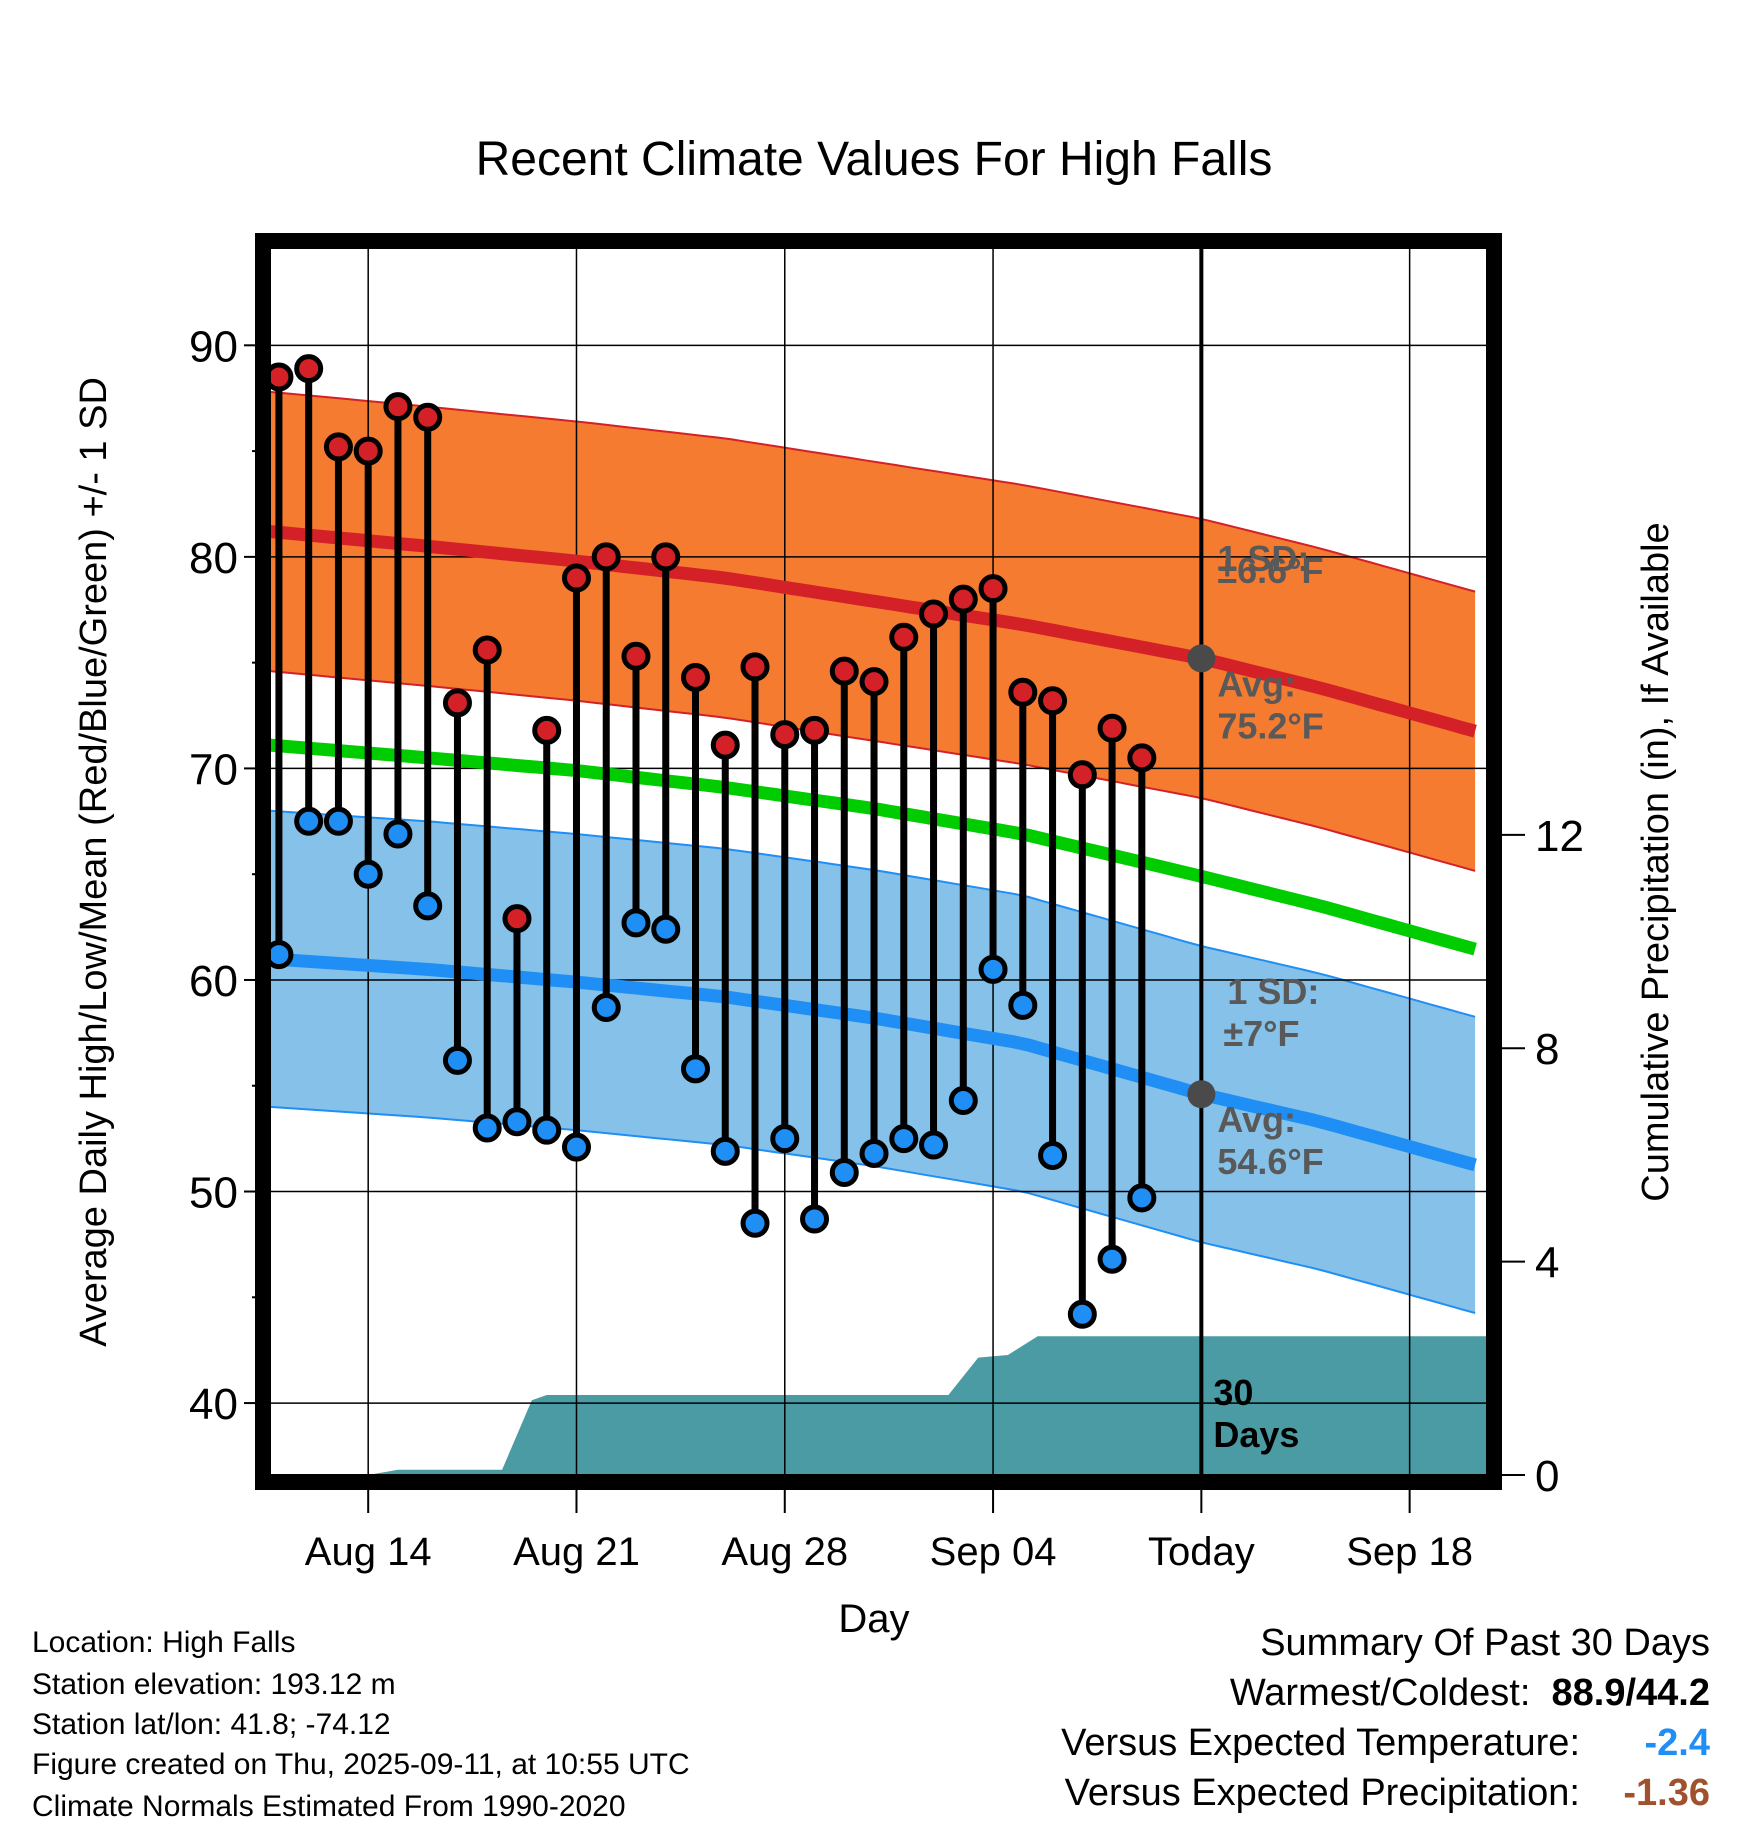 This screenshot has height=1828, width=1748. What do you see at coordinates (1630, 1693) in the screenshot?
I see `warm-cold-value: 88.9/44.2` at bounding box center [1630, 1693].